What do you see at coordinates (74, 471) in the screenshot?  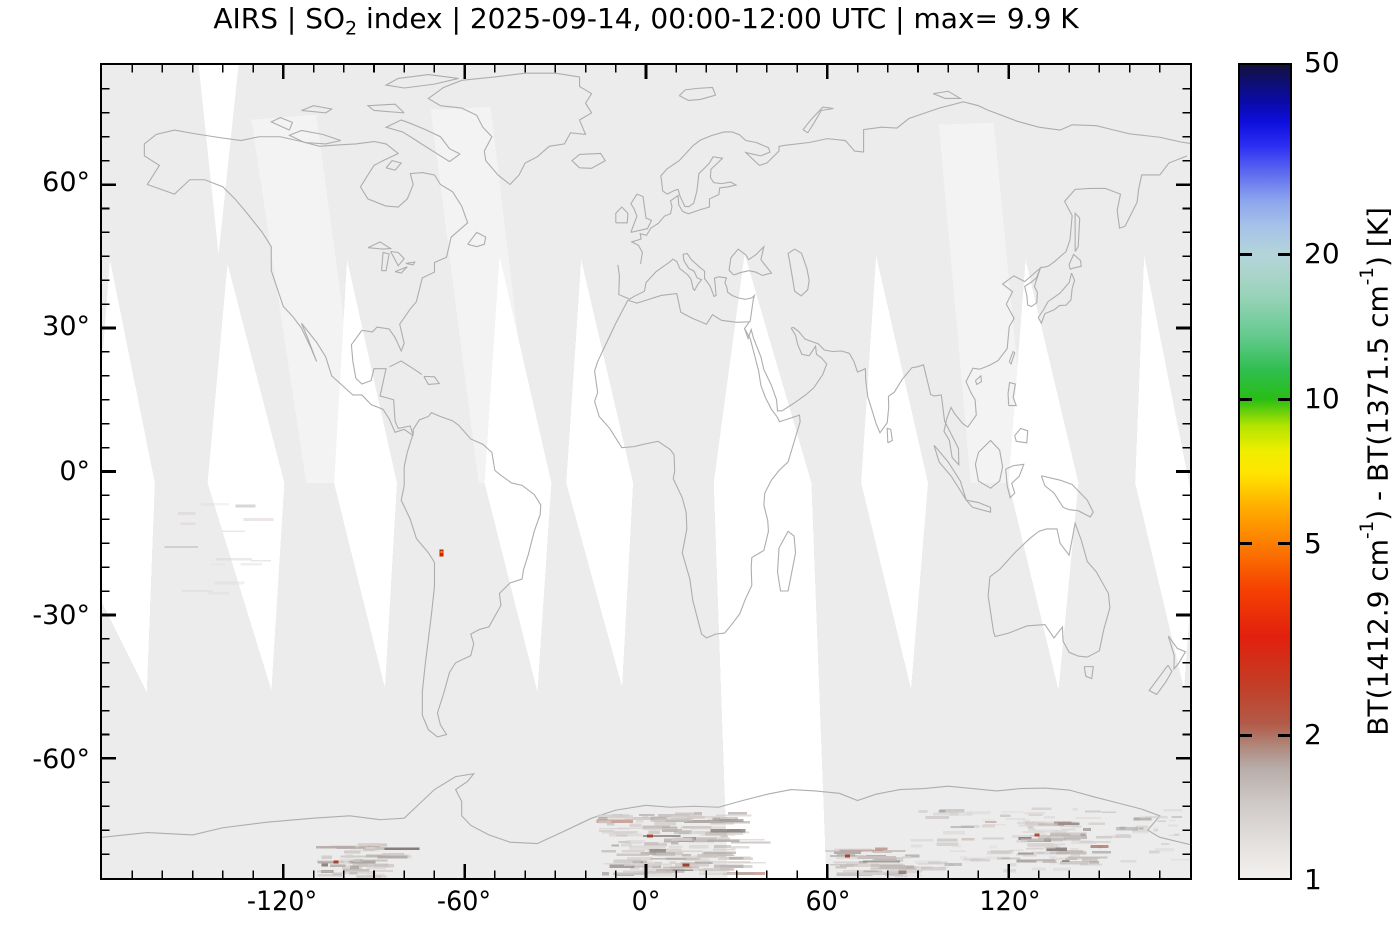 I see `lat-tick-label: 0°` at bounding box center [74, 471].